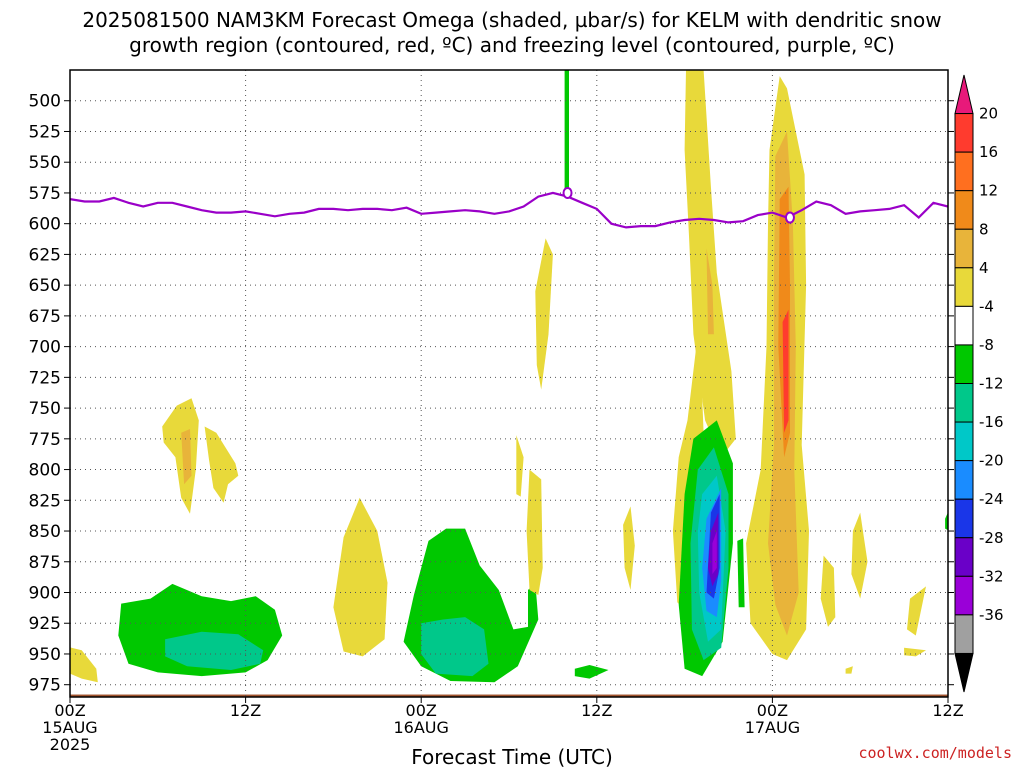  Describe the element at coordinates (512, 757) in the screenshot. I see `x-axis-label: Forecast Time (UTC)` at that location.